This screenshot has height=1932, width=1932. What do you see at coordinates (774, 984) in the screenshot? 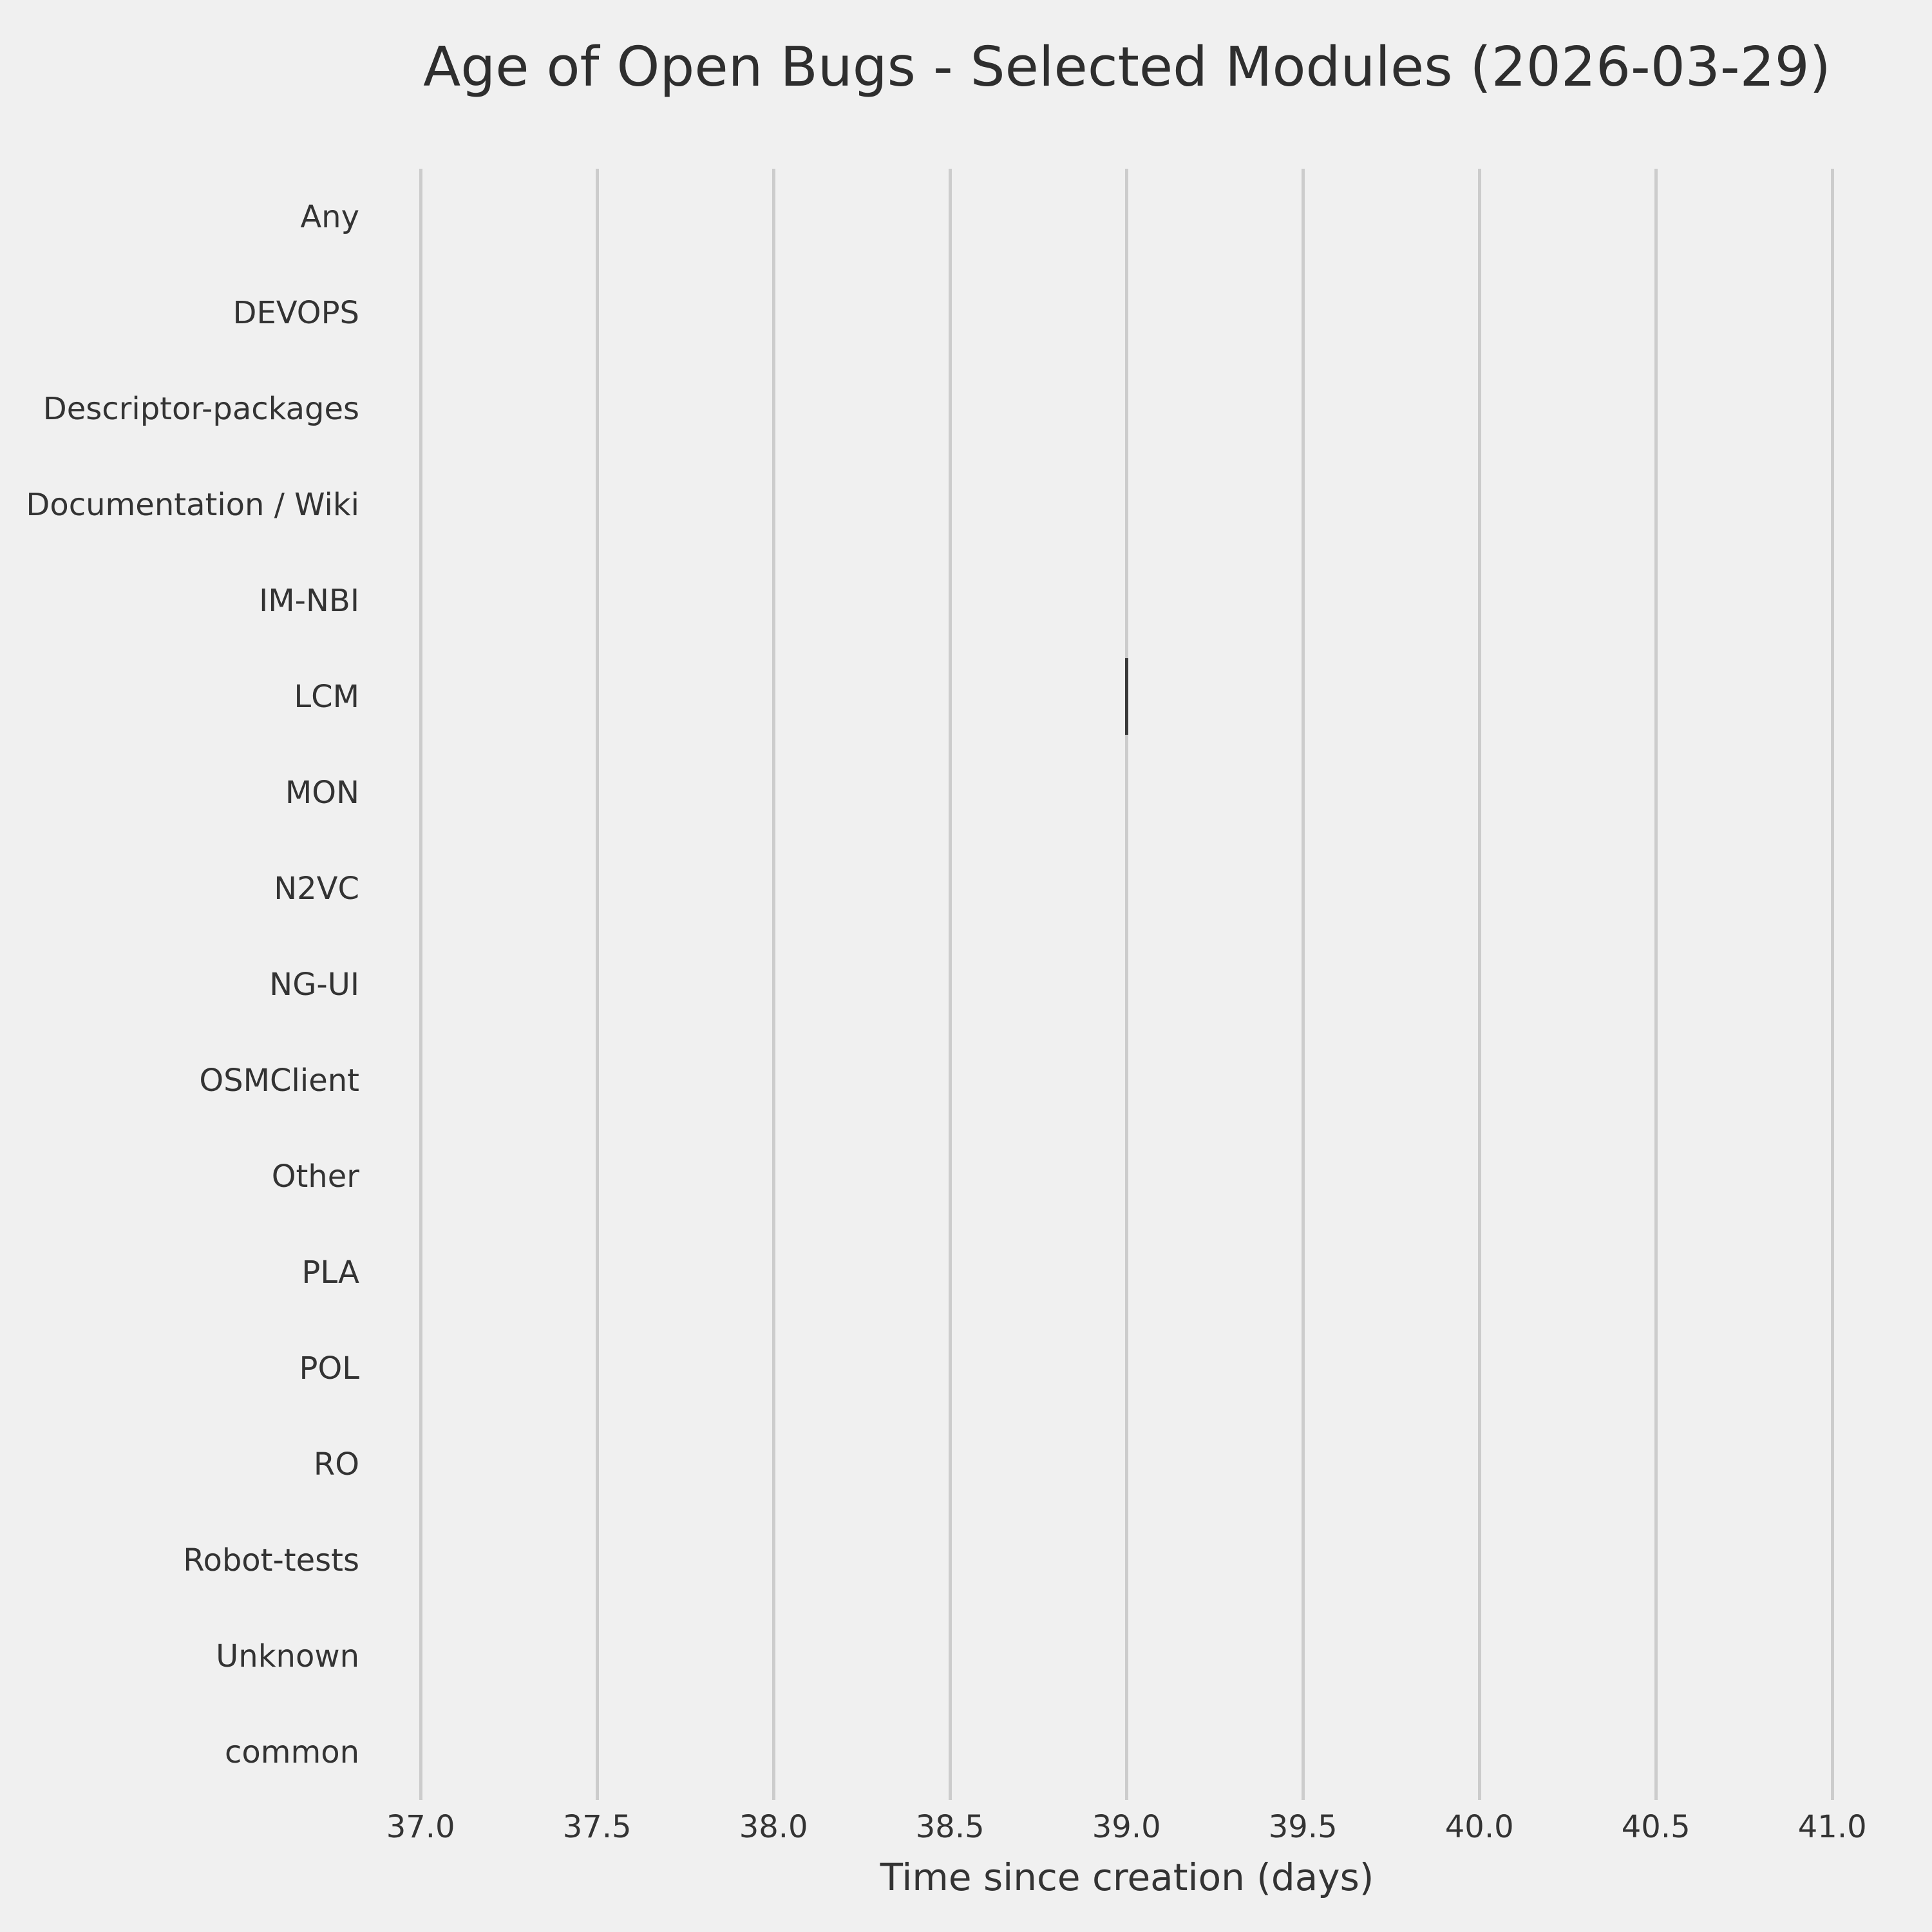
I see `gridline-x-38.0` at bounding box center [774, 984].